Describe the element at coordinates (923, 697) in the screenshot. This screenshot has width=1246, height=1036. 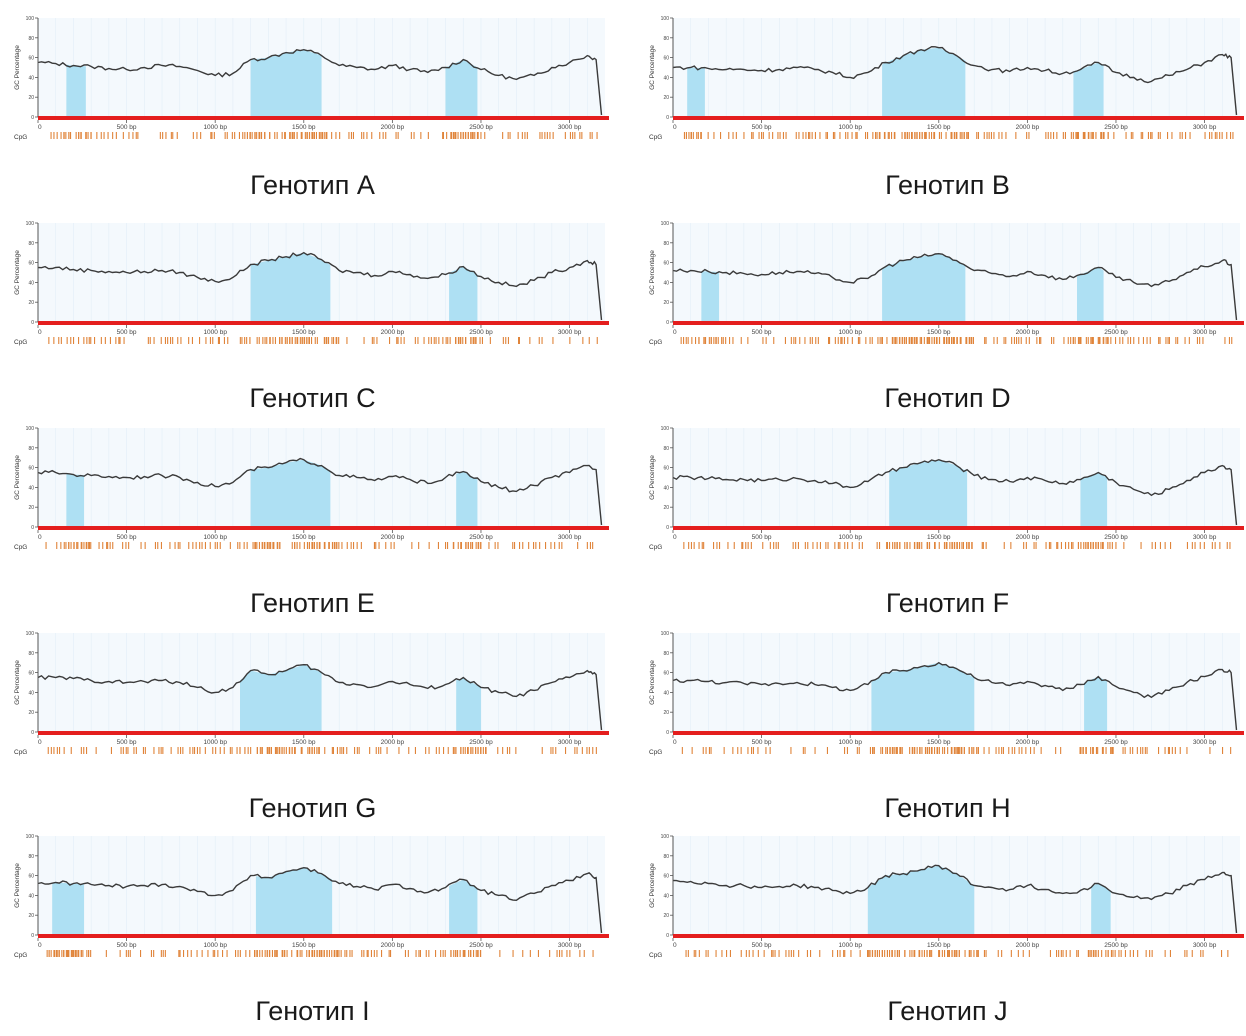
I see `cpg-island` at that location.